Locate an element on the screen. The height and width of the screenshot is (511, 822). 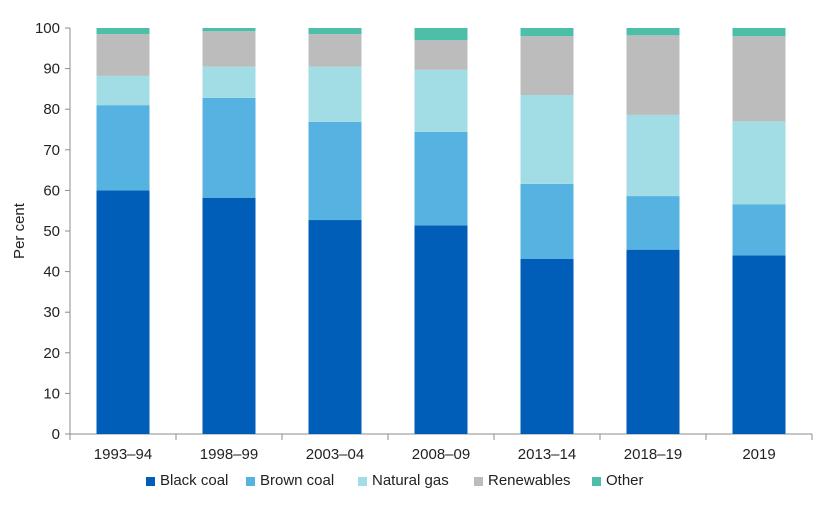
y-tick-label: 80 is located at coordinates (51, 109).